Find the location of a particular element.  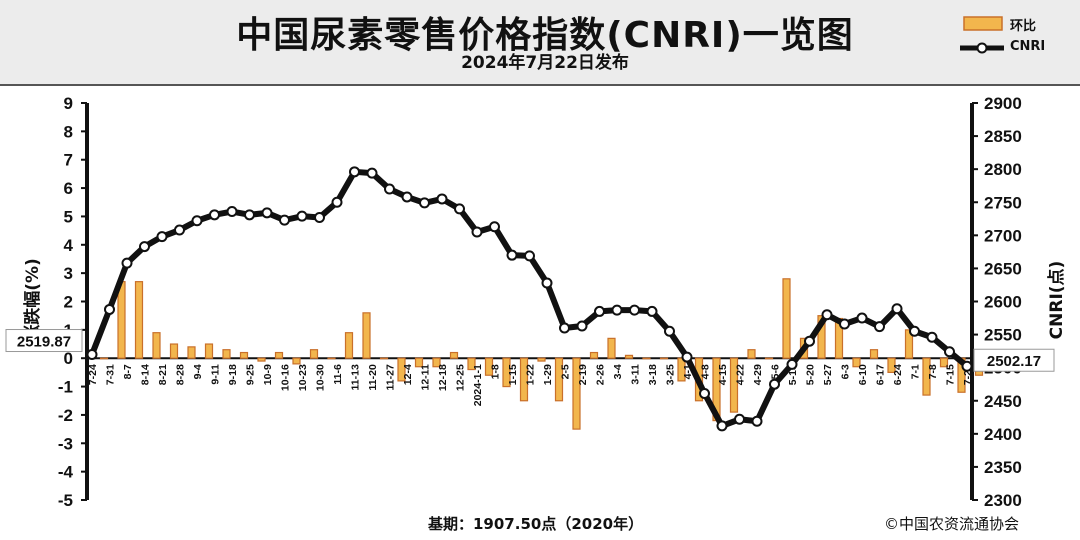

right-tick-label: 2400 is located at coordinates (1003, 434).